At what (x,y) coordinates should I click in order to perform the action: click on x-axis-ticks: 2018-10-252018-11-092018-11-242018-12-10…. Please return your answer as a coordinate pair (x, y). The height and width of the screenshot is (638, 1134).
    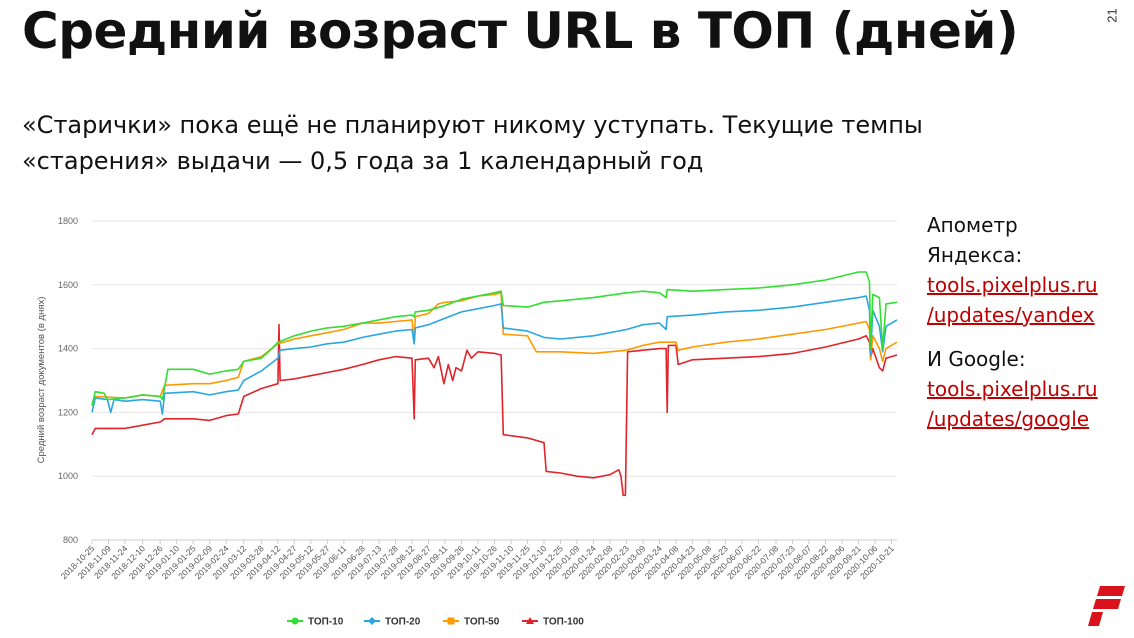
    Looking at the image, I should click on (477, 560).